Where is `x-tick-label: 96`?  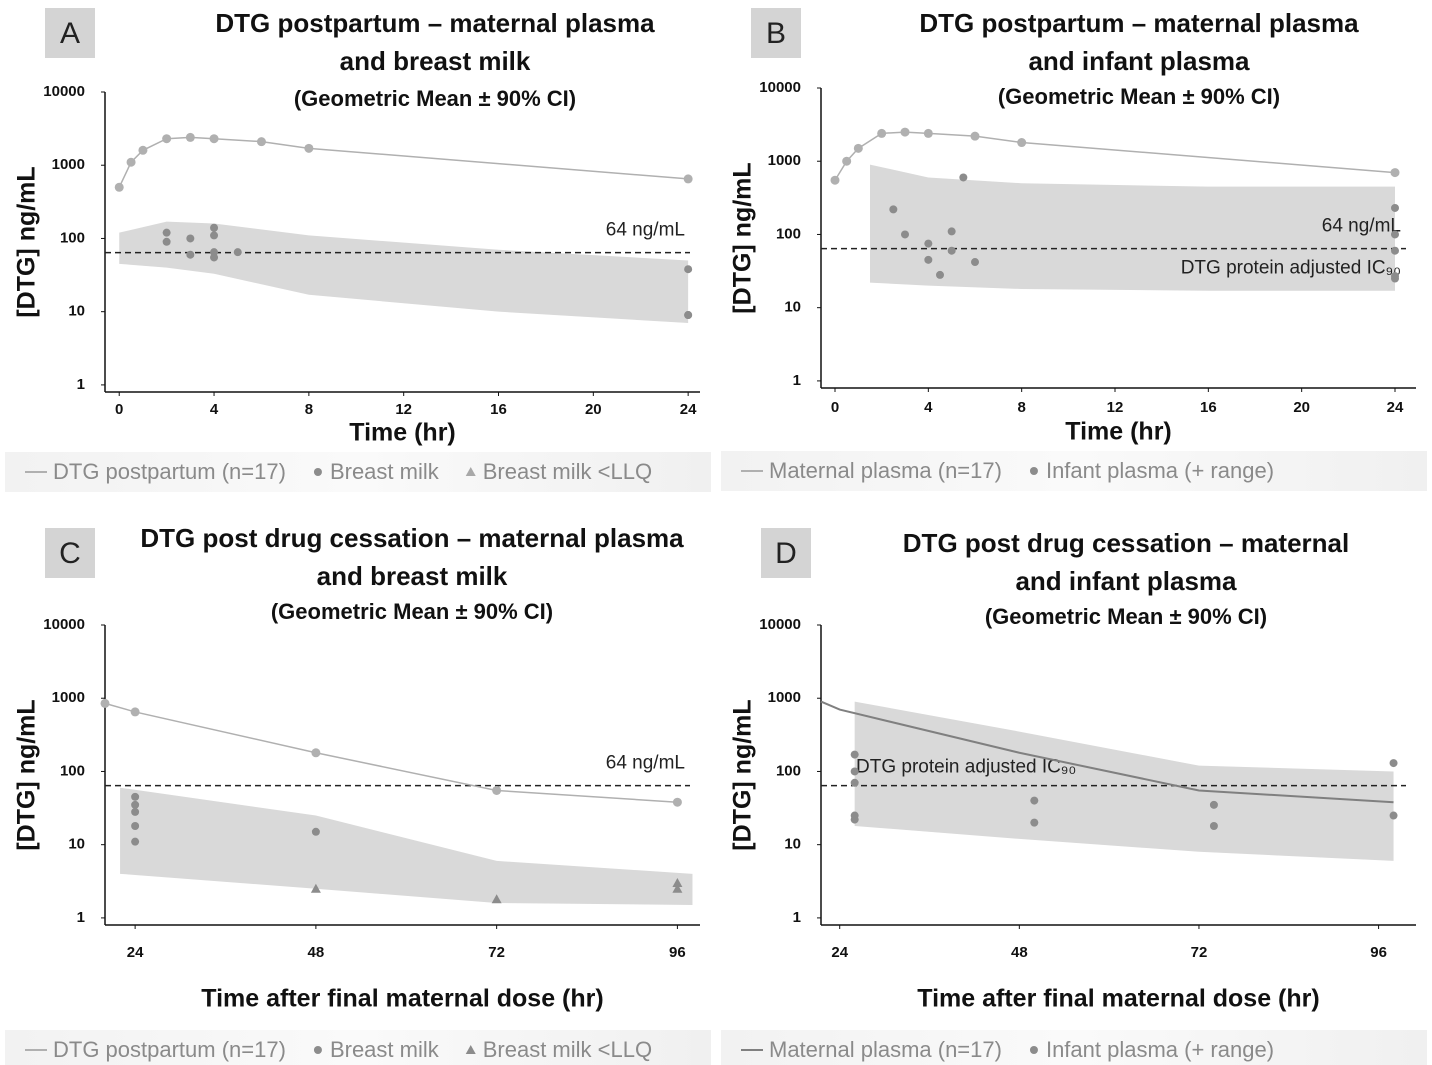 x-tick-label: 96 is located at coordinates (1378, 952).